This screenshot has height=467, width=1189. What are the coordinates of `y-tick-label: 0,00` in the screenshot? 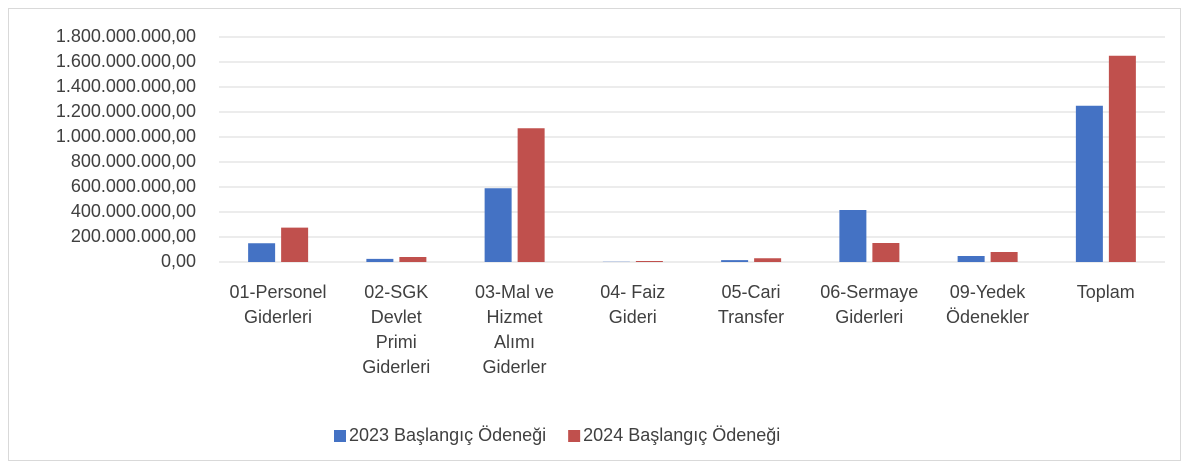 It's located at (178, 261).